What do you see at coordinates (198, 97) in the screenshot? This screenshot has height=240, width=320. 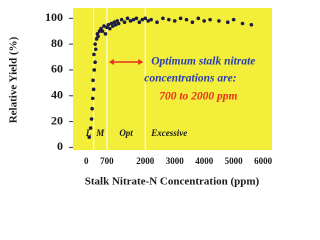 I see `annotation-highlight: 700 to 2000 ppm` at bounding box center [198, 97].